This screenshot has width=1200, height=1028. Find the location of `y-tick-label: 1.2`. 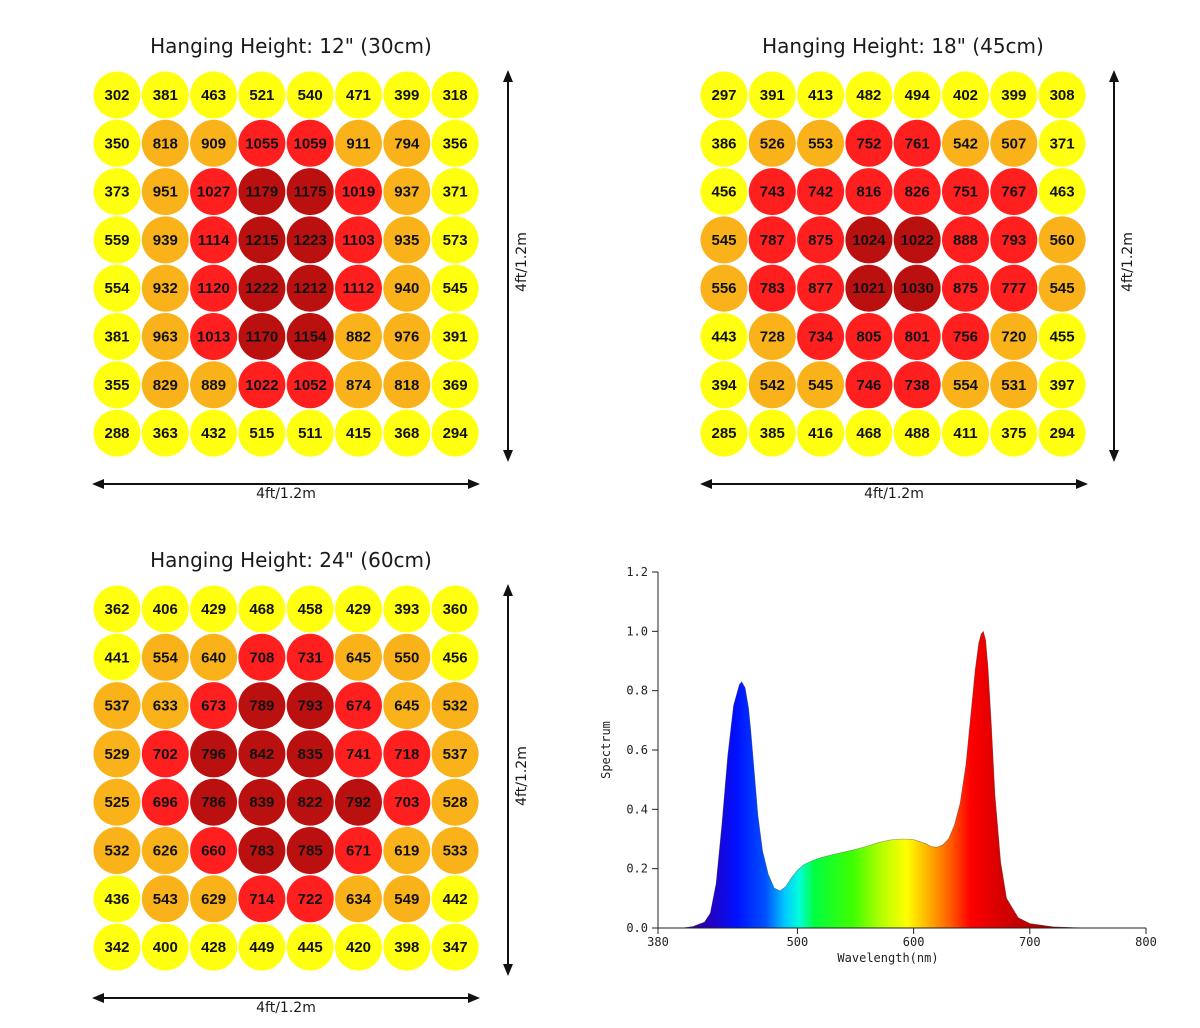

y-tick-label: 1.2 is located at coordinates (637, 572).